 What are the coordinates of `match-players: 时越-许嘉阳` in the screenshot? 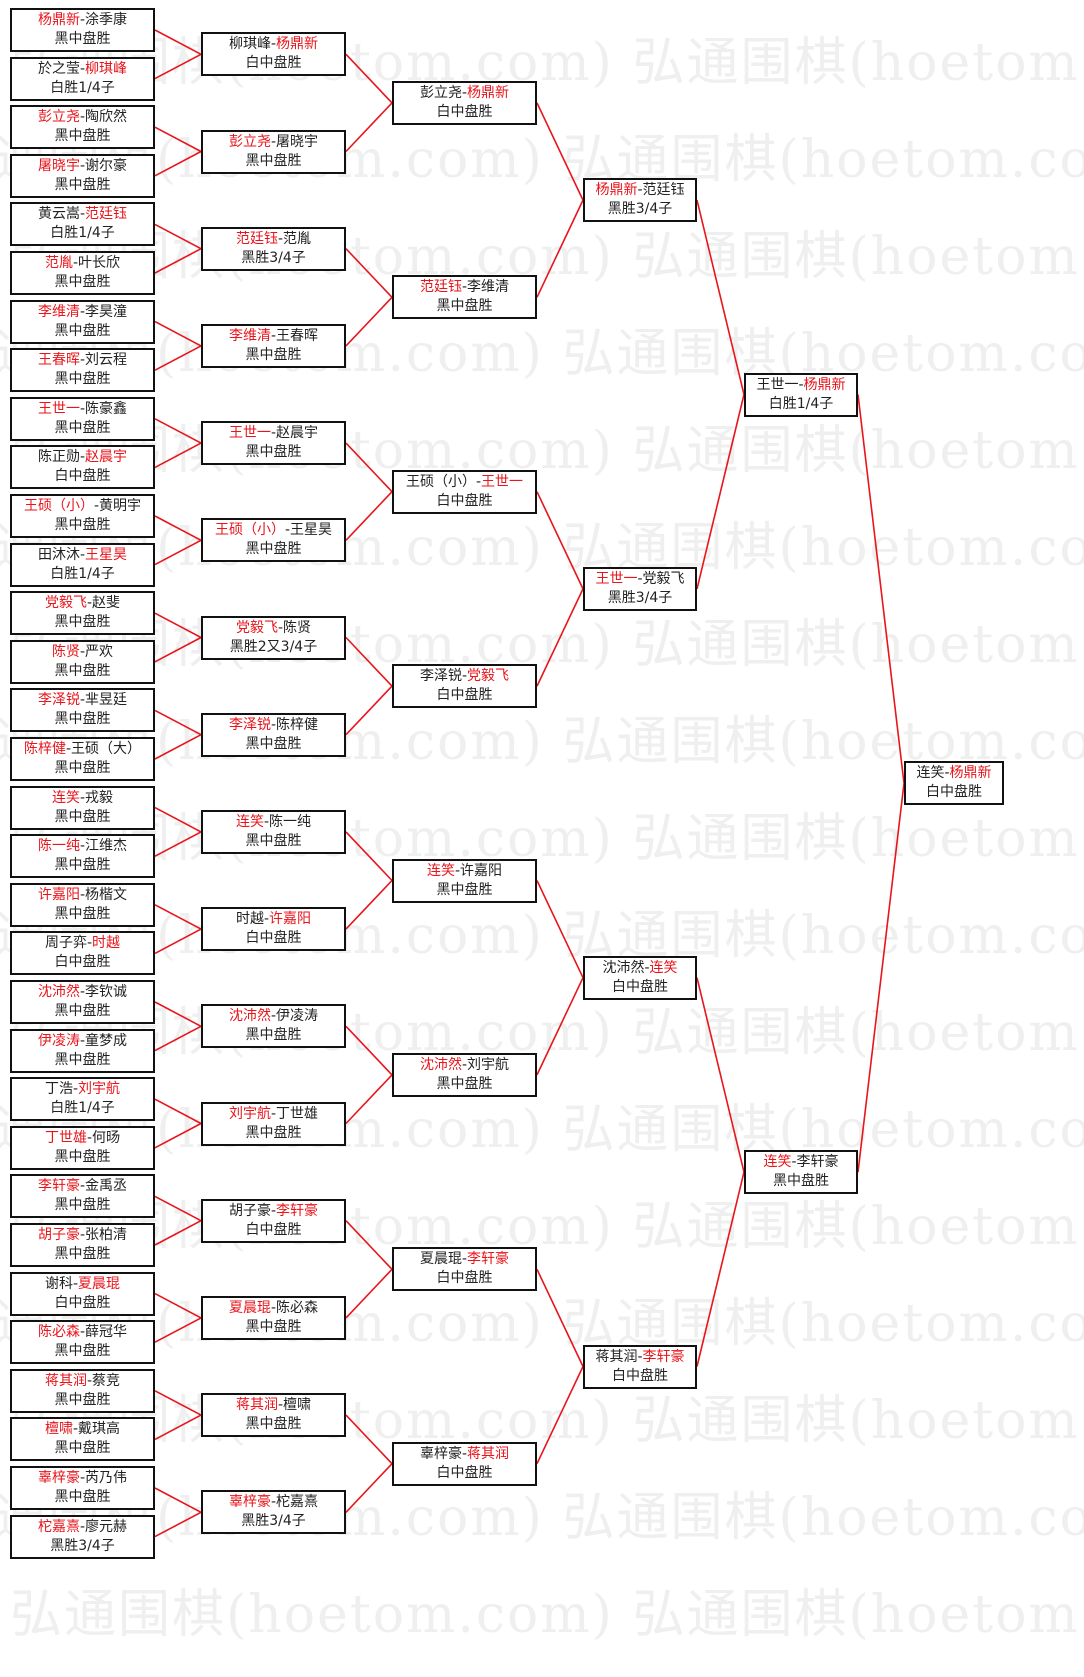 It's located at (273, 919).